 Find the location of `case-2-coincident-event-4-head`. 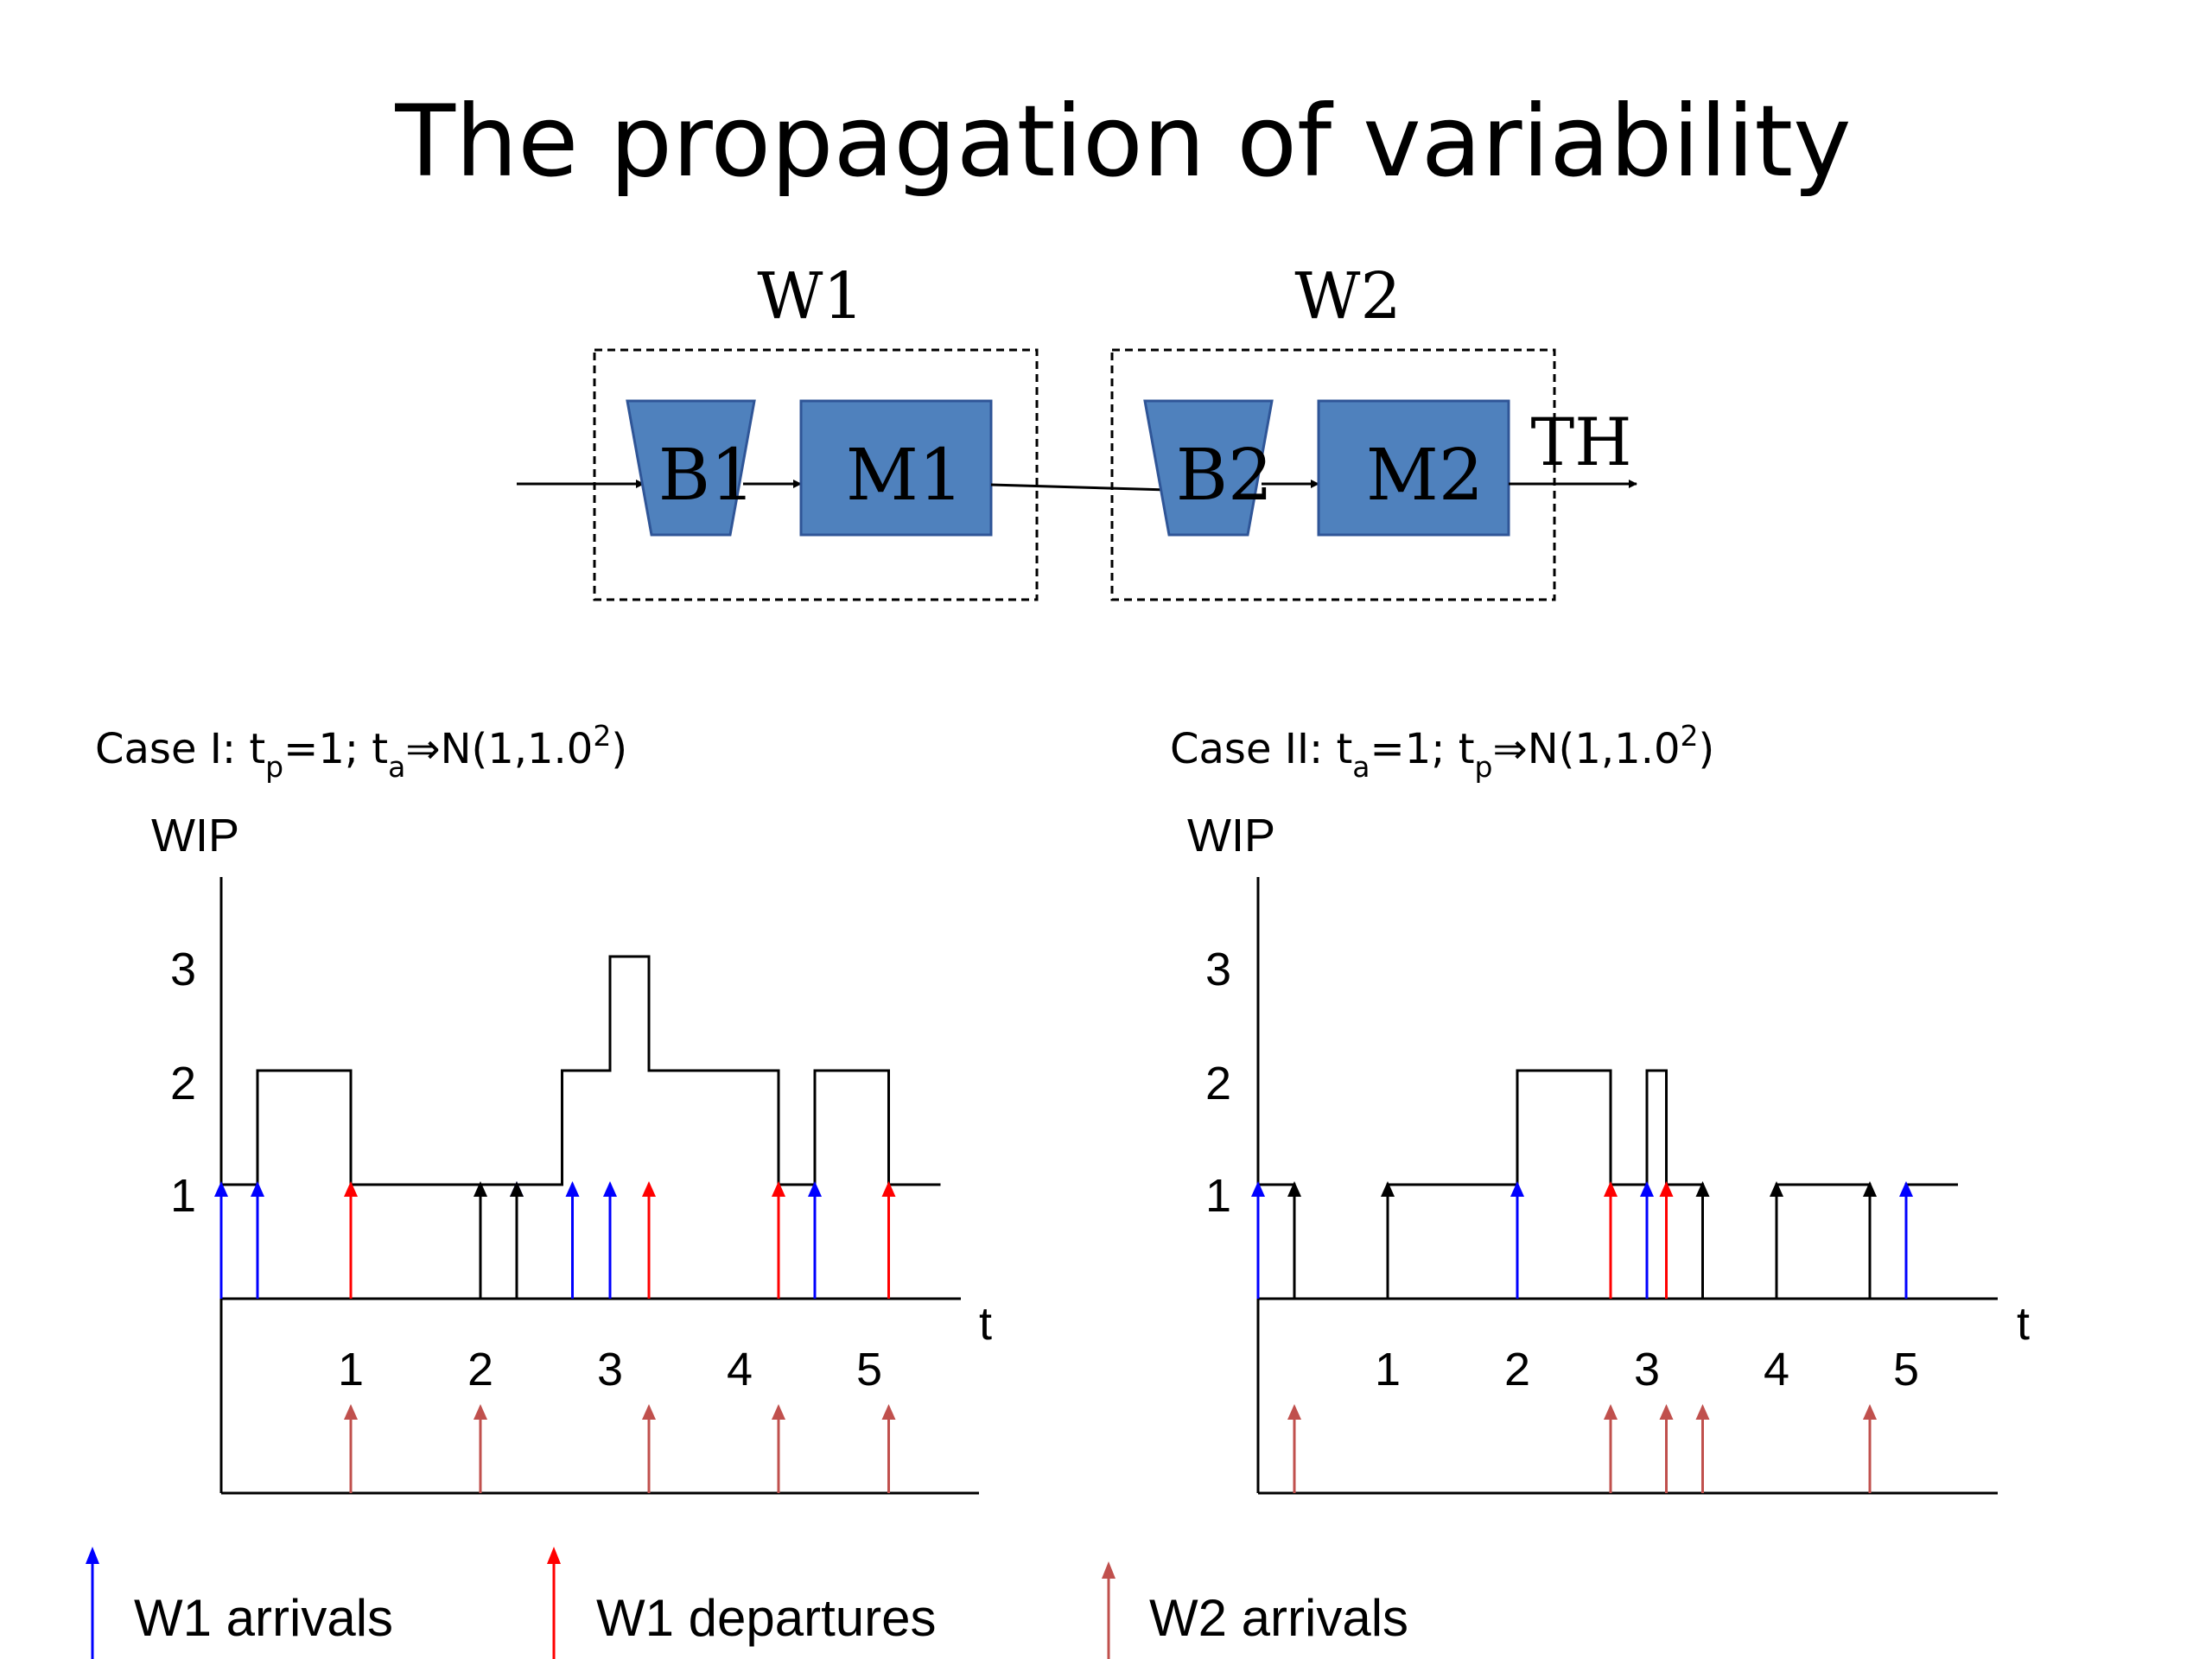

case-2-coincident-event-4-head is located at coordinates (1776, 1189).